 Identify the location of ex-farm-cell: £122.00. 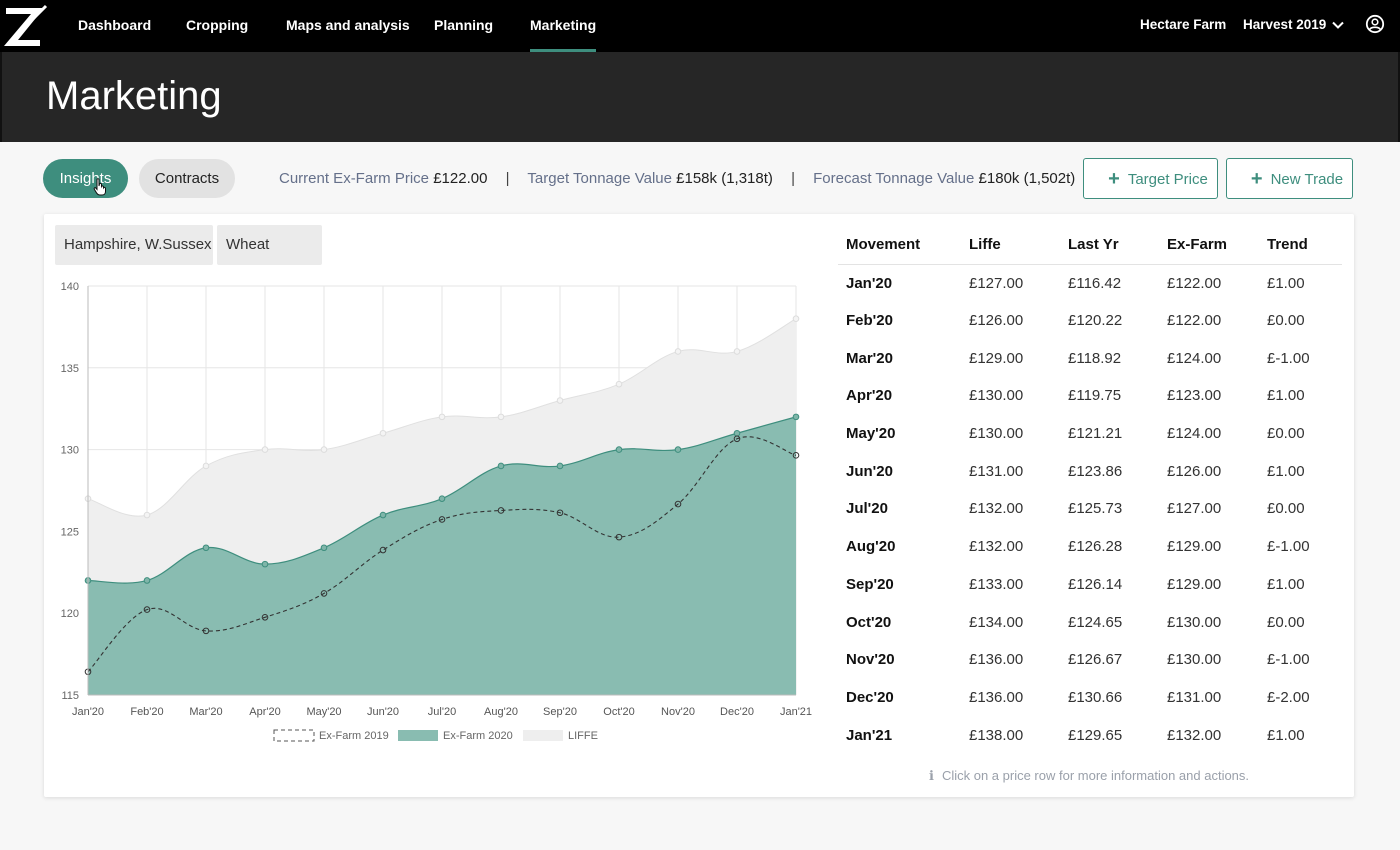
(1194, 283).